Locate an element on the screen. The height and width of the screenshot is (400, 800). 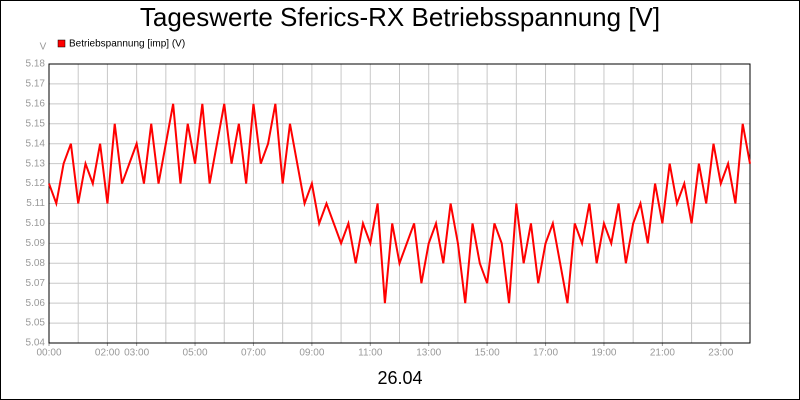
y-tick-label: 5.08 is located at coordinates (36, 263).